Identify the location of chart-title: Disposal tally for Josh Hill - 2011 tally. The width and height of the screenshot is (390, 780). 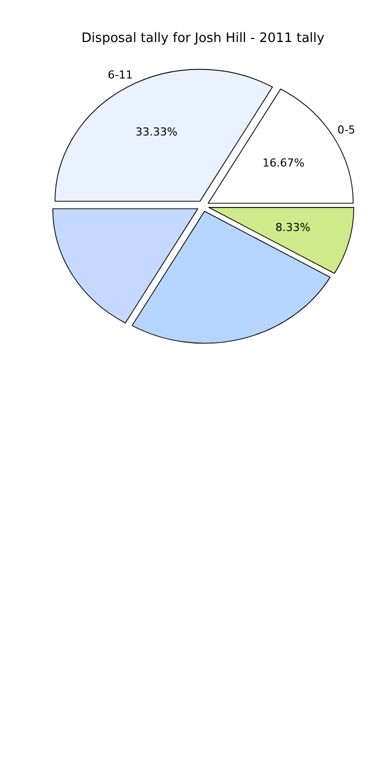
(203, 38).